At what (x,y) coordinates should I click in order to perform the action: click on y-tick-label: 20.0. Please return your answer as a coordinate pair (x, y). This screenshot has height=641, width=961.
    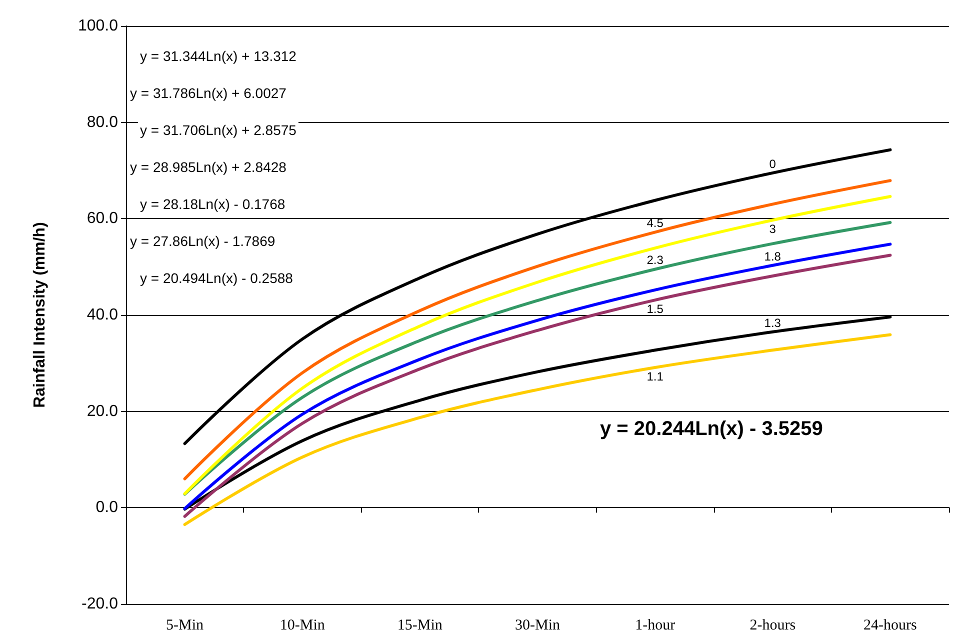
    Looking at the image, I should click on (102, 411).